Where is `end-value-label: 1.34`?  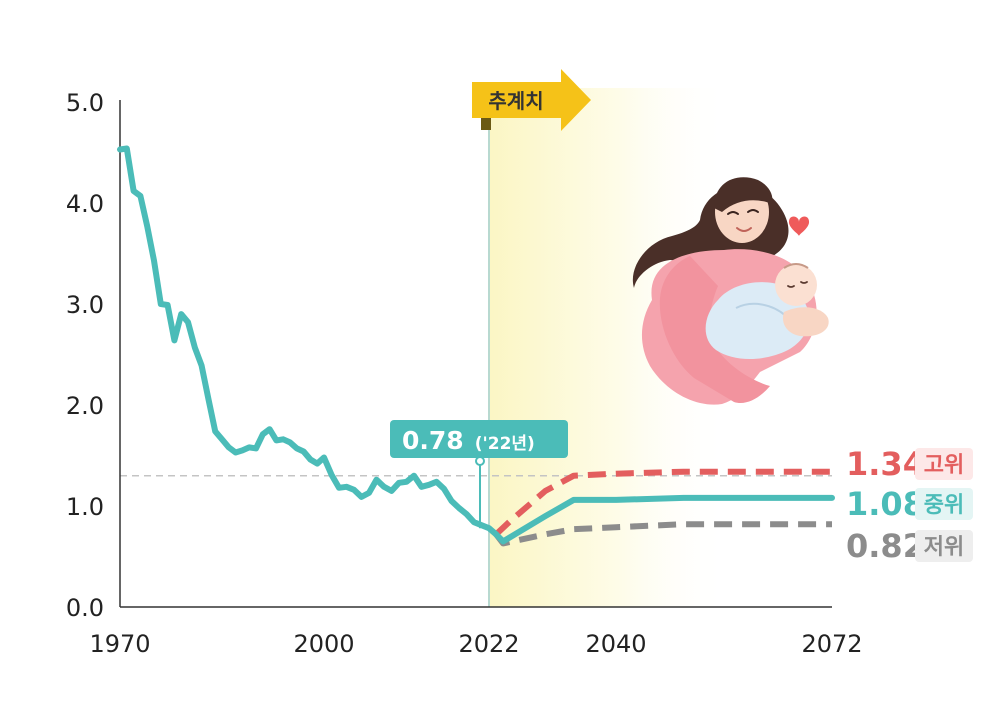 end-value-label: 1.34 is located at coordinates (885, 464).